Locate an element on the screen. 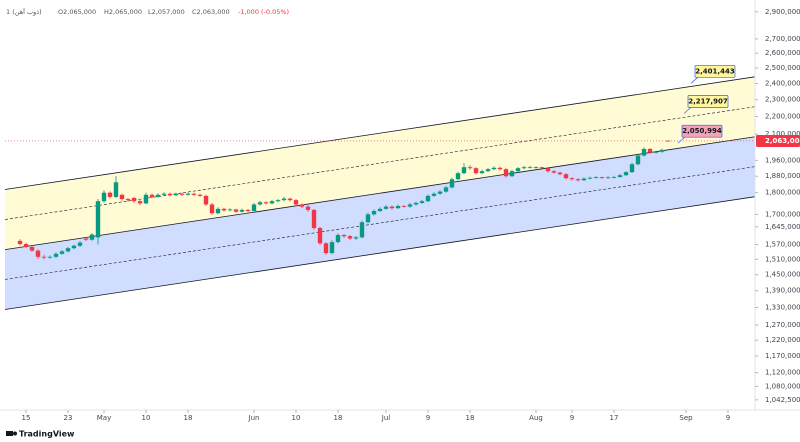 This screenshot has height=442, width=800. callout-label: 2,050,994 is located at coordinates (702, 131).